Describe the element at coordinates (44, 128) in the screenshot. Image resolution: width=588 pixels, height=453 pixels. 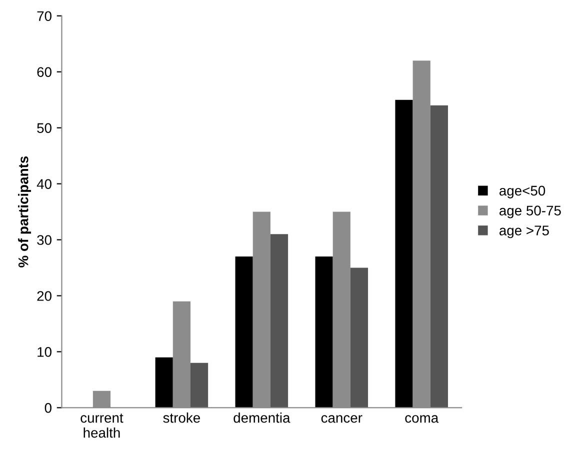
I see `y-tick-label: 50` at that location.